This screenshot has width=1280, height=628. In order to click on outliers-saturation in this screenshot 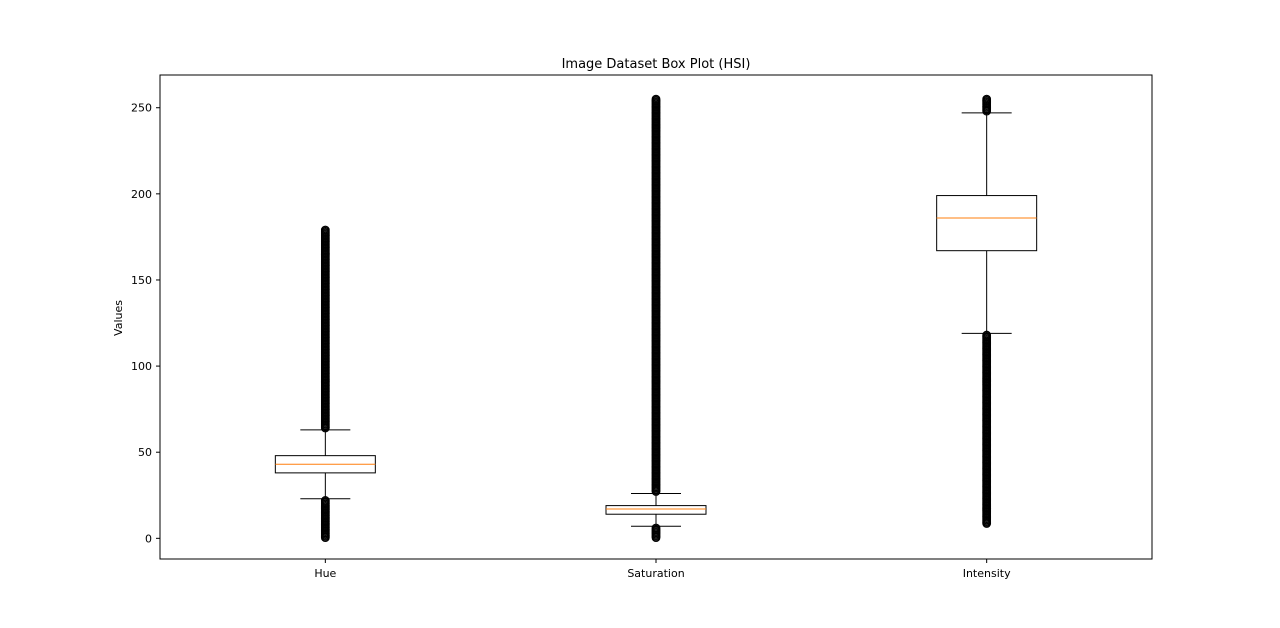, I will do `click(656, 318)`.